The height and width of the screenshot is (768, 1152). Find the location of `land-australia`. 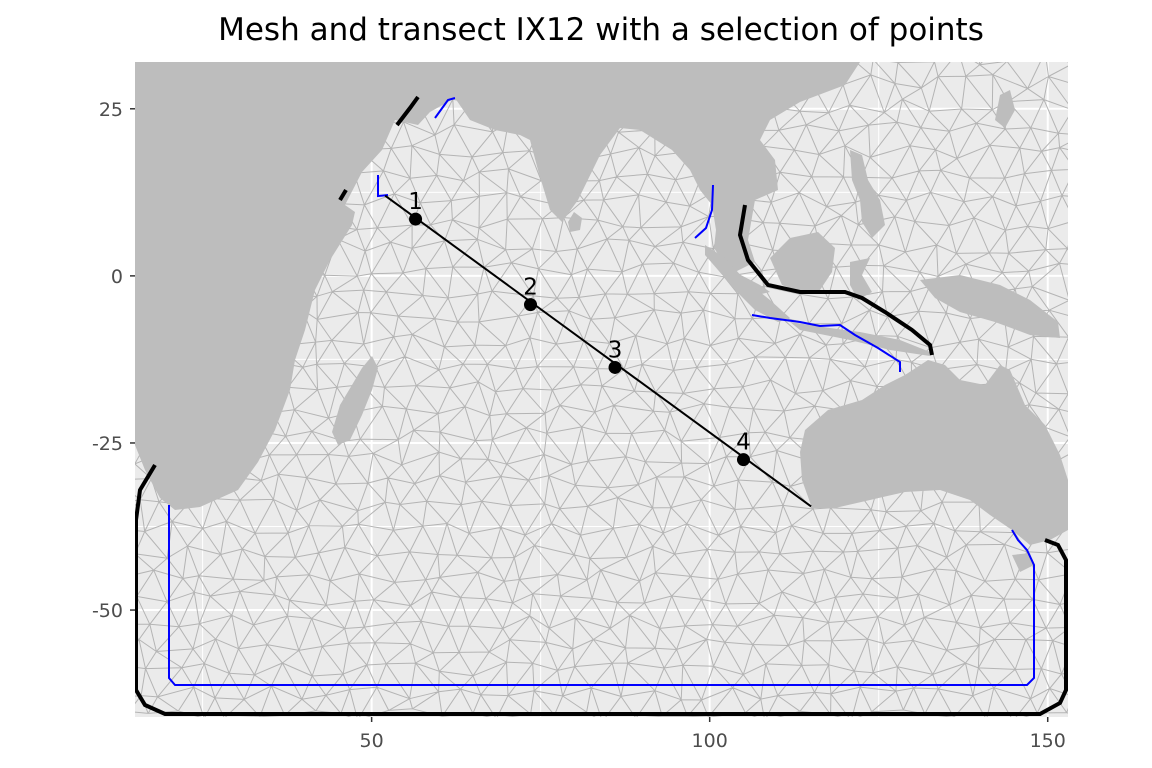

land-australia is located at coordinates (934, 452).